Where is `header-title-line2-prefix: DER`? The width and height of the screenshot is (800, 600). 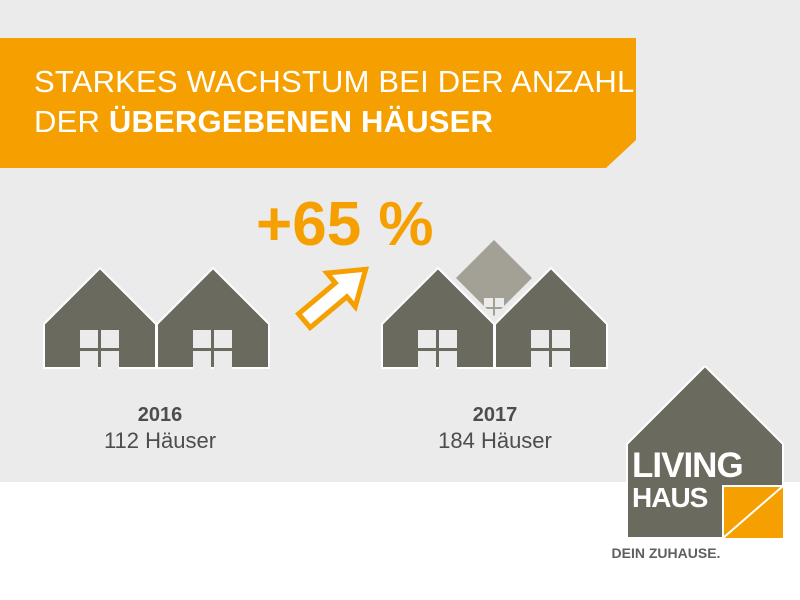 header-title-line2-prefix: DER is located at coordinates (71, 121).